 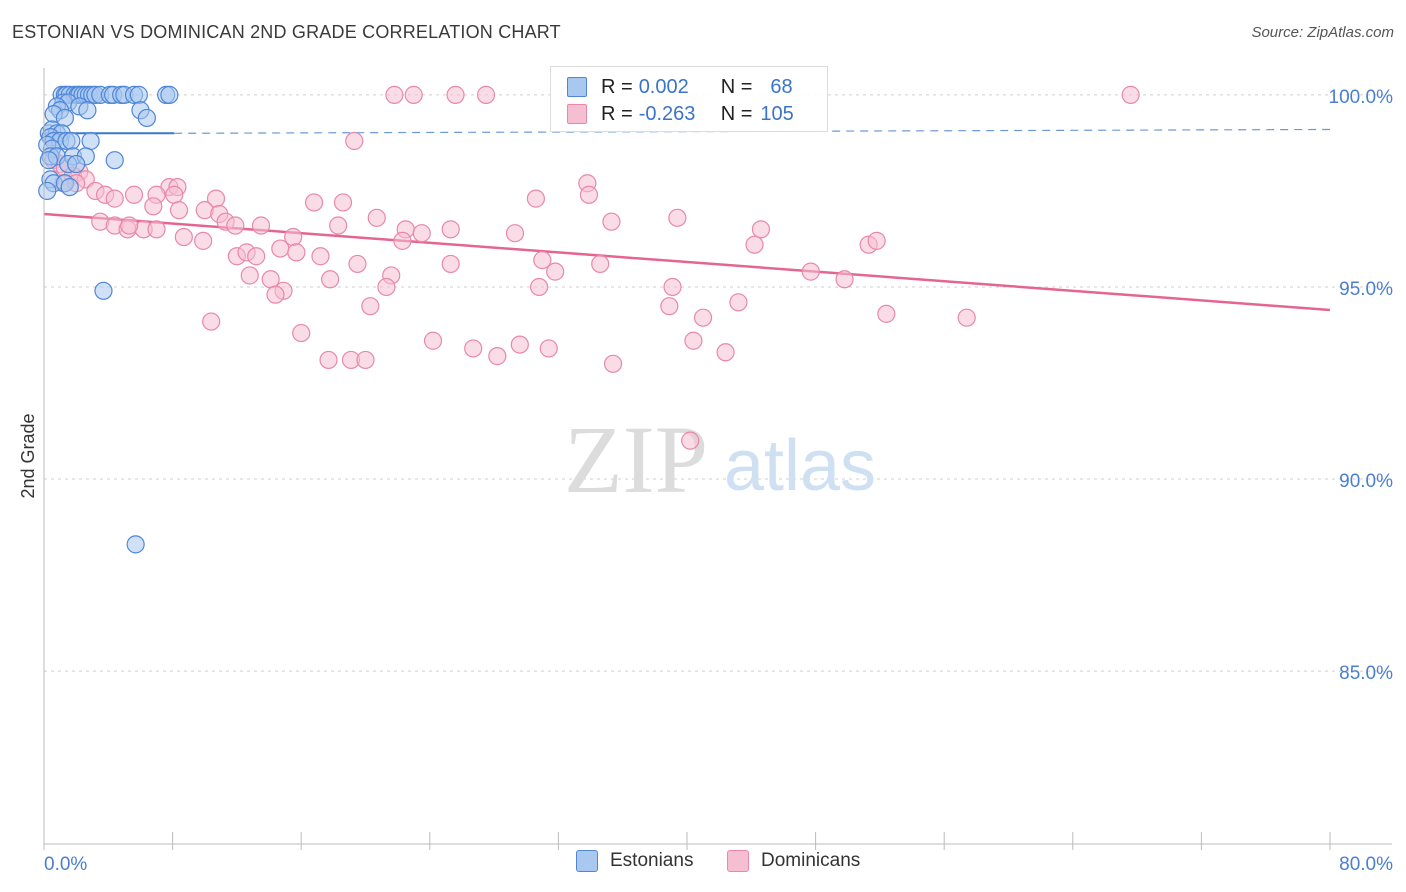 I want to click on x-tick-label: 80.0%, so click(x=1366, y=864).